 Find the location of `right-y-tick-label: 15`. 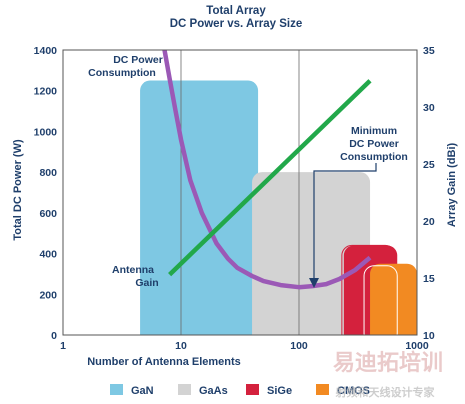

right-y-tick-label: 15 is located at coordinates (429, 279).